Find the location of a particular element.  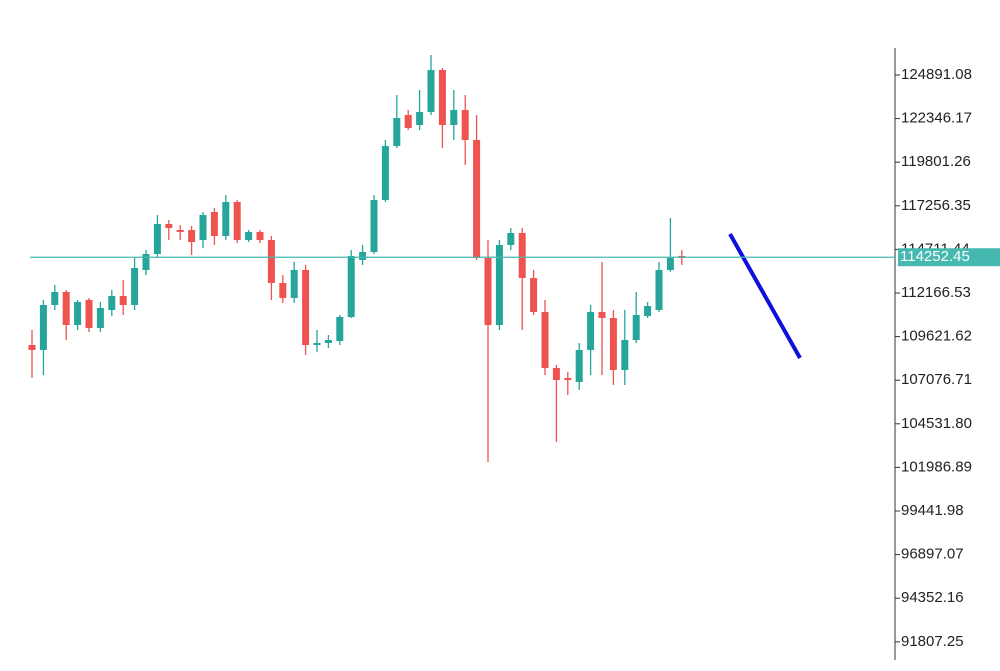

y-tick-label: 104531.80 is located at coordinates (936, 423).